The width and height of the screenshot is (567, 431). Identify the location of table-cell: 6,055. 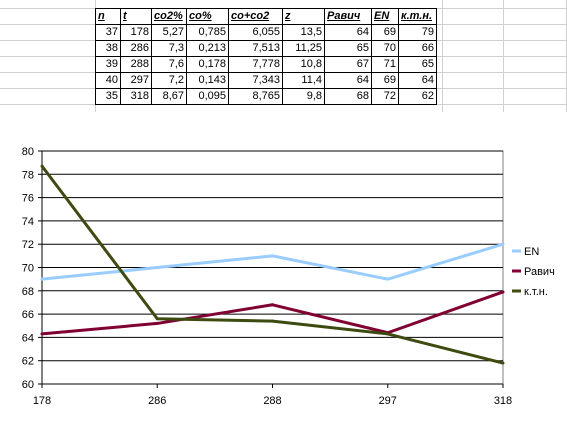
(255, 32).